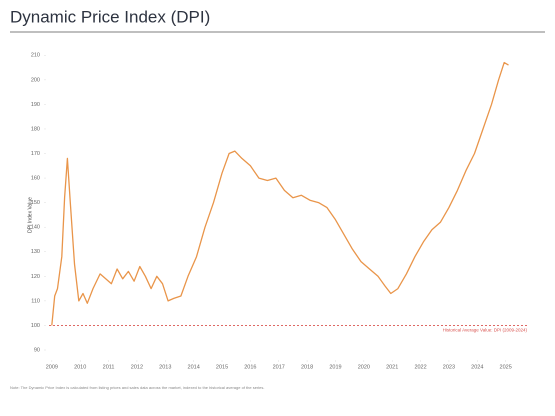 Image resolution: width=555 pixels, height=416 pixels. I want to click on y-tick-label: 140, so click(35, 228).